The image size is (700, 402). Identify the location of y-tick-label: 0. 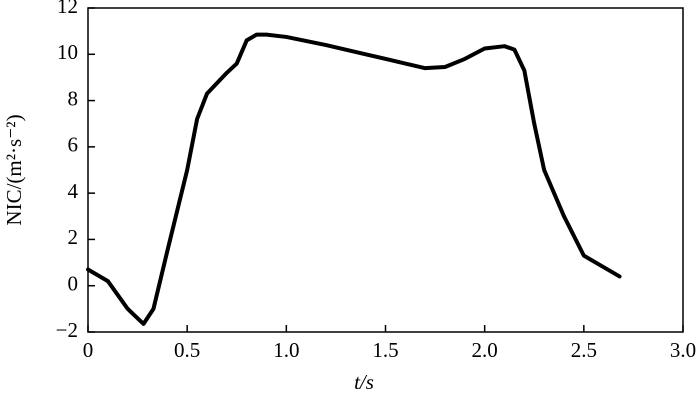
(73, 284).